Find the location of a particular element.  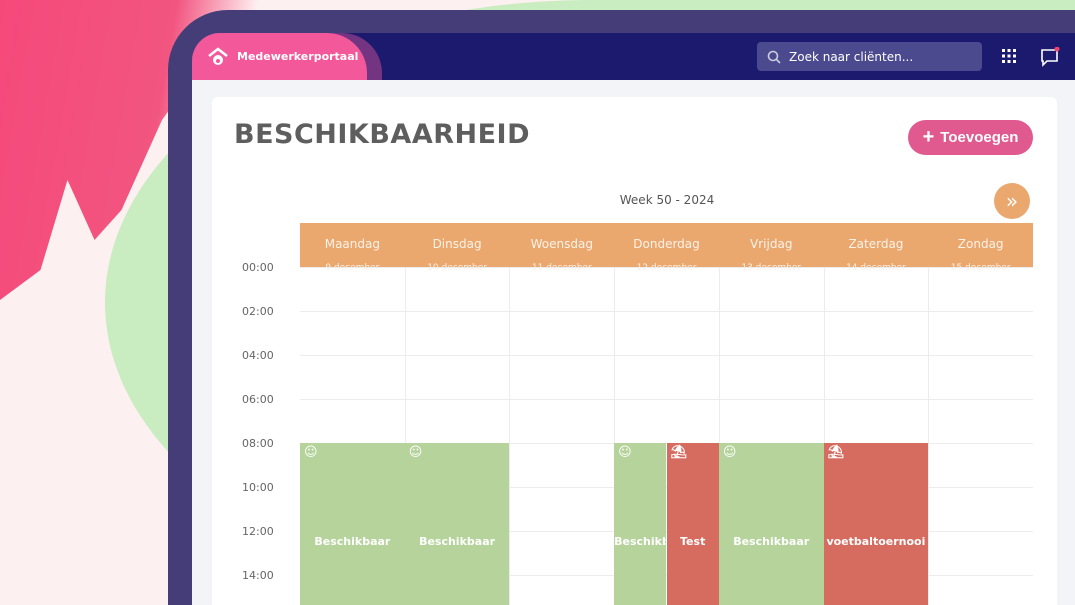

day-name: Maandag is located at coordinates (352, 244).